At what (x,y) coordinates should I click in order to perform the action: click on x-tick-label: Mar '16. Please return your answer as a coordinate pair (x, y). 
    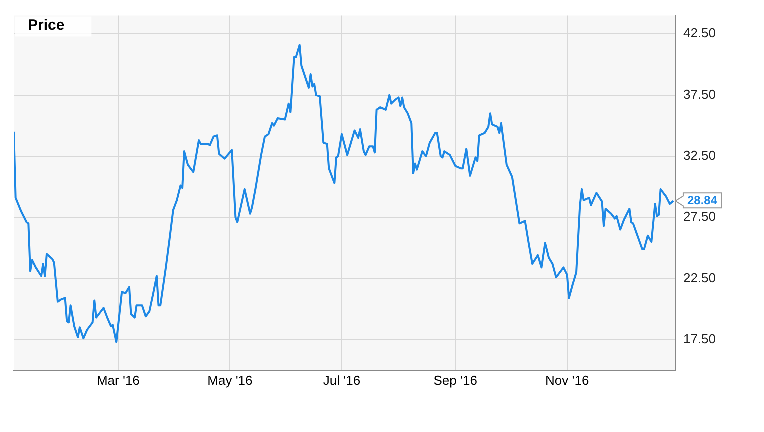
    Looking at the image, I should click on (118, 380).